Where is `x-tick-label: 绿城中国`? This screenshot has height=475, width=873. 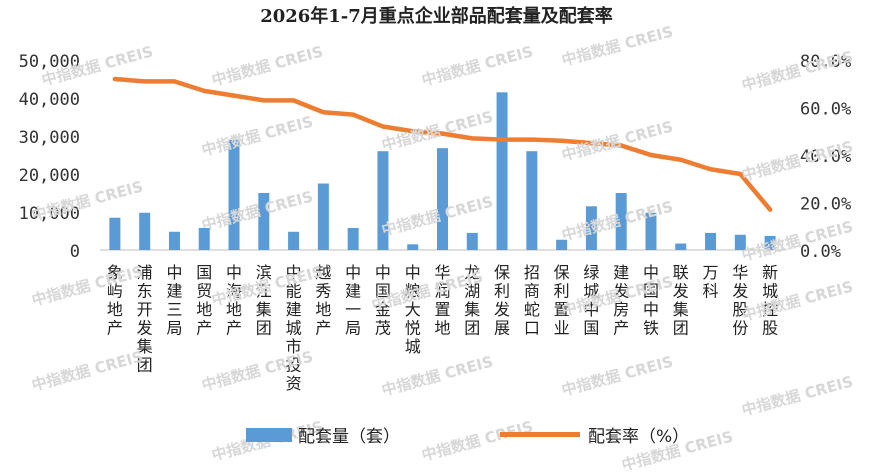 x-tick-label: 绿城中国 is located at coordinates (591, 300).